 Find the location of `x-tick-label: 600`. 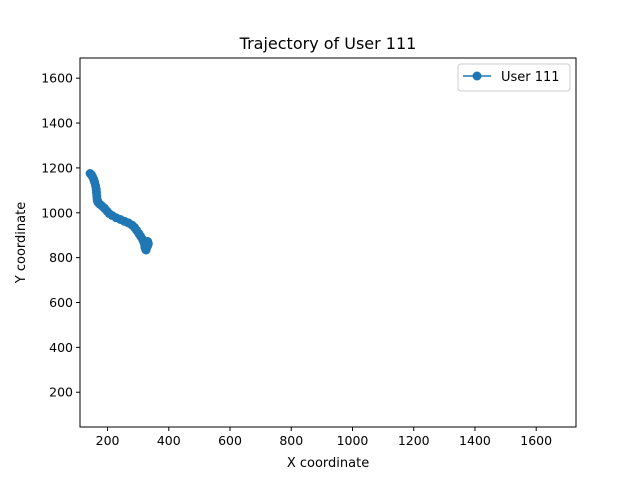

x-tick-label: 600 is located at coordinates (230, 440).